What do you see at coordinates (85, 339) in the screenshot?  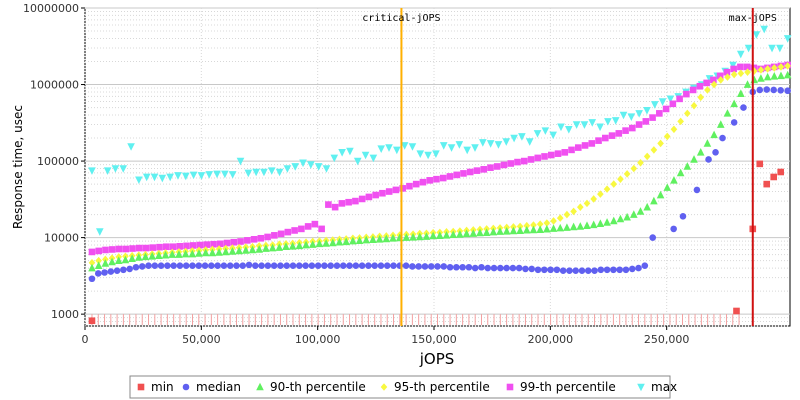 I see `x-tick-label: 0` at bounding box center [85, 339].